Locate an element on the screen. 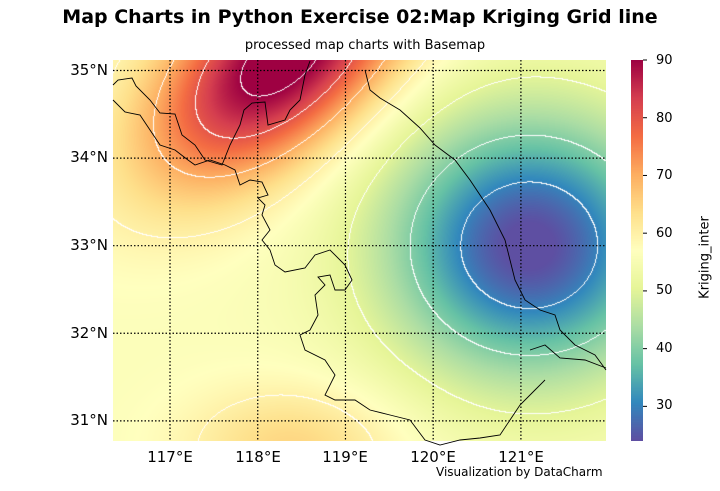 This screenshot has height=491, width=720. credit-text: Visualization by DataCharm is located at coordinates (519, 472).